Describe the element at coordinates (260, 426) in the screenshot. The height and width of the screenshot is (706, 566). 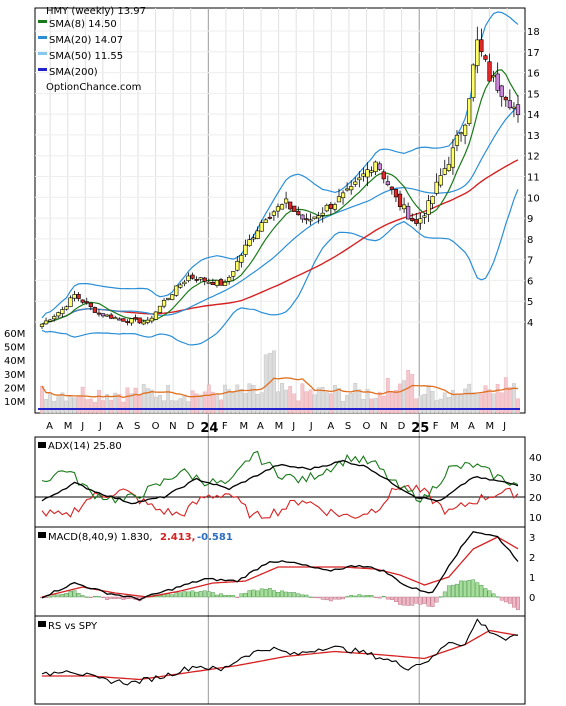
I see `x-tick-label: A` at that location.